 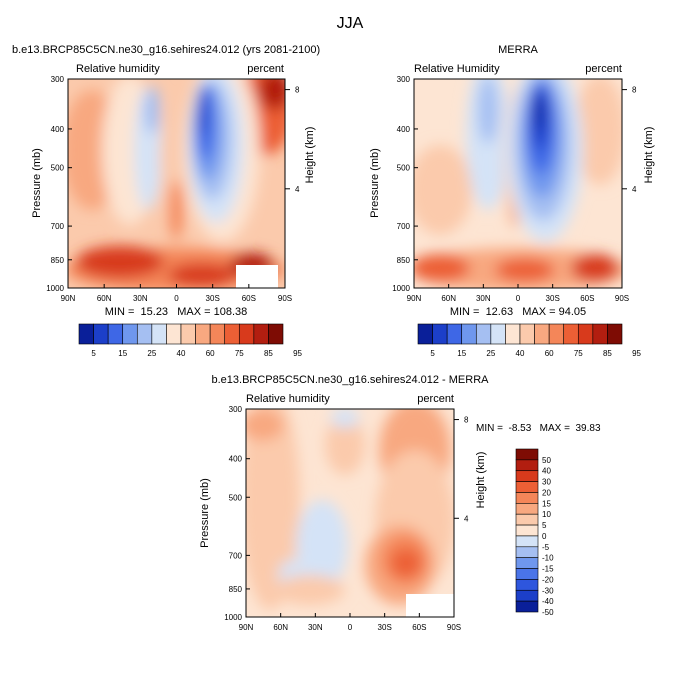 I want to click on colorbar-label: -5, so click(x=546, y=547).